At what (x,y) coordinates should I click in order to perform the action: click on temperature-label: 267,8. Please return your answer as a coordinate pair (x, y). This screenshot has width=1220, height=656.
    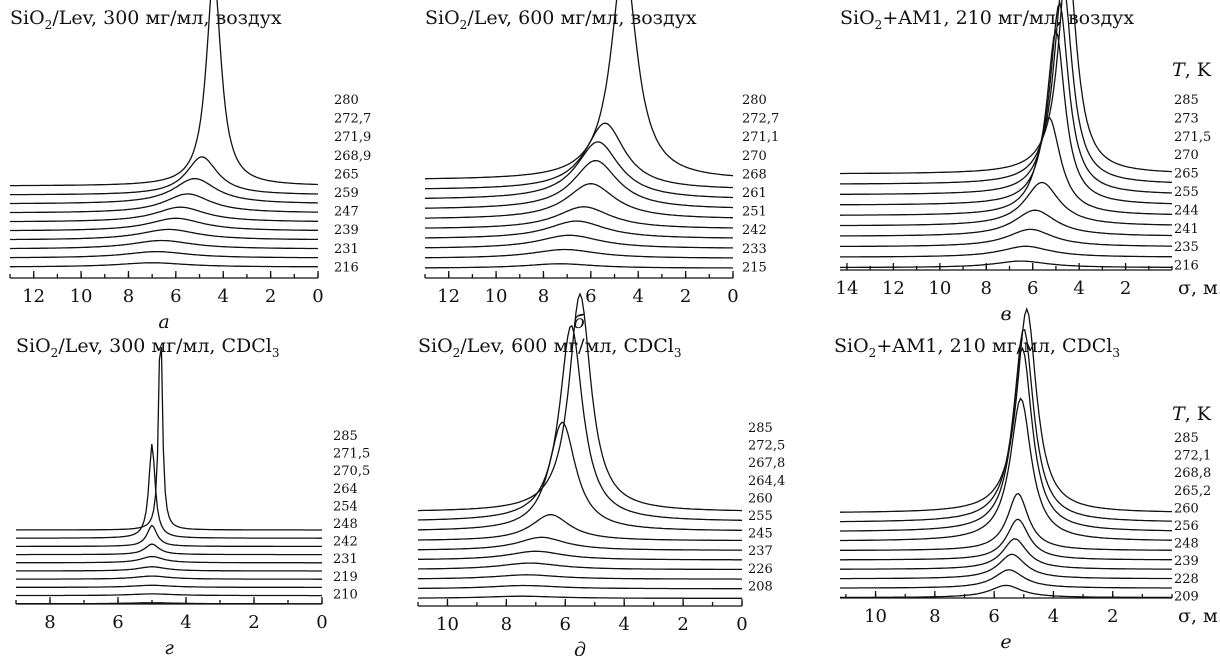
    Looking at the image, I should click on (766, 463).